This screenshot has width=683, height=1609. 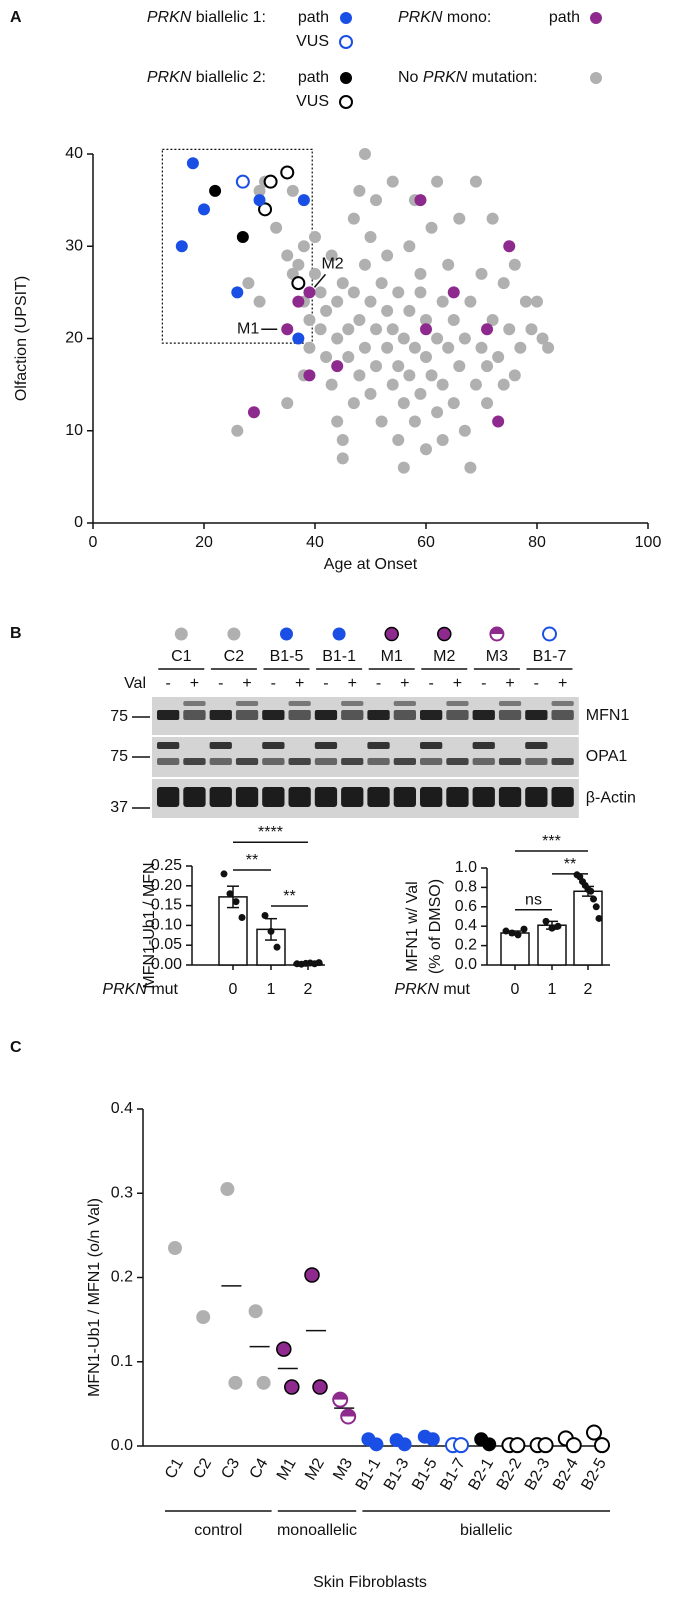 I want to click on y-tick-label: 0.0, so click(x=466, y=964).